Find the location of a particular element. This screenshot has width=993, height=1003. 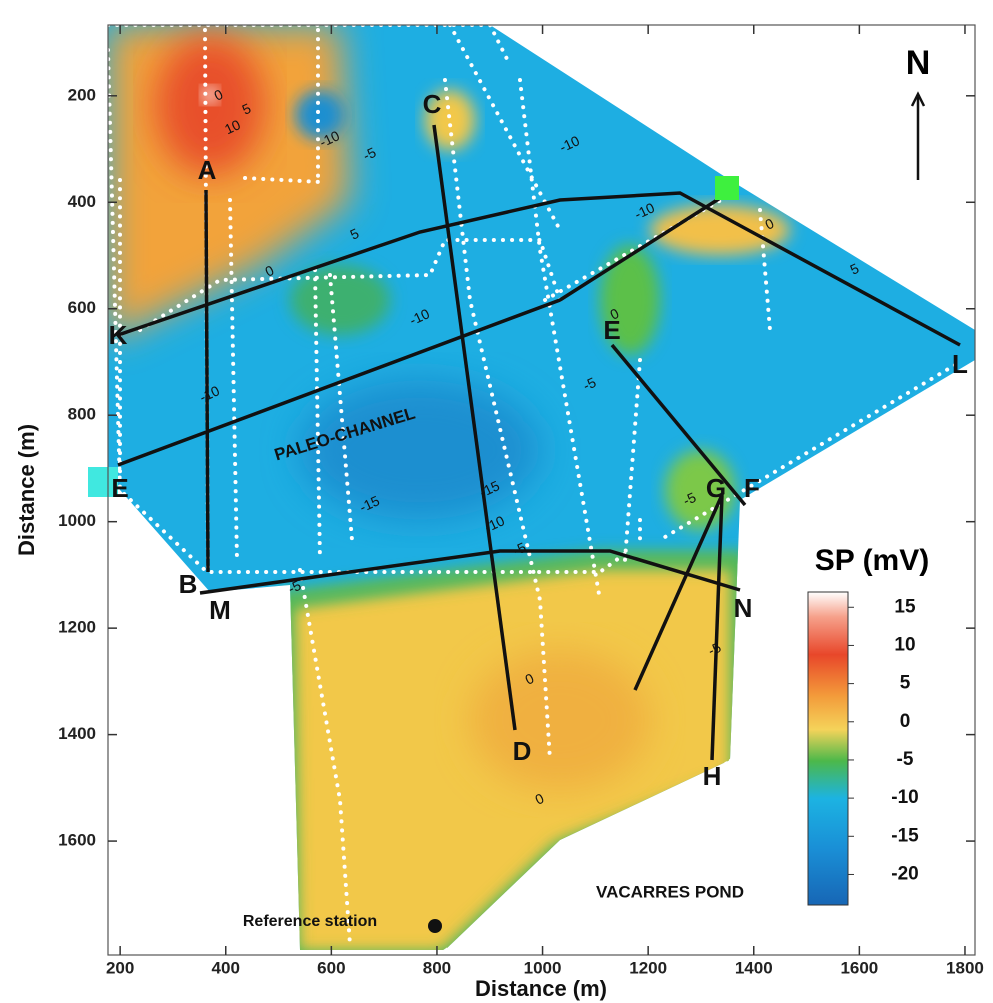

y-tick-label: 1600 is located at coordinates (77, 840).